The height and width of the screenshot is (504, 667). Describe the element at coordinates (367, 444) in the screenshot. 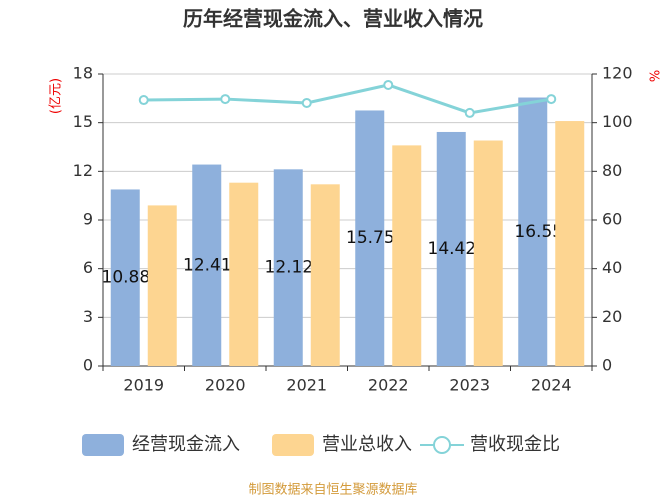

I see `legend-label: 营业总收入` at that location.